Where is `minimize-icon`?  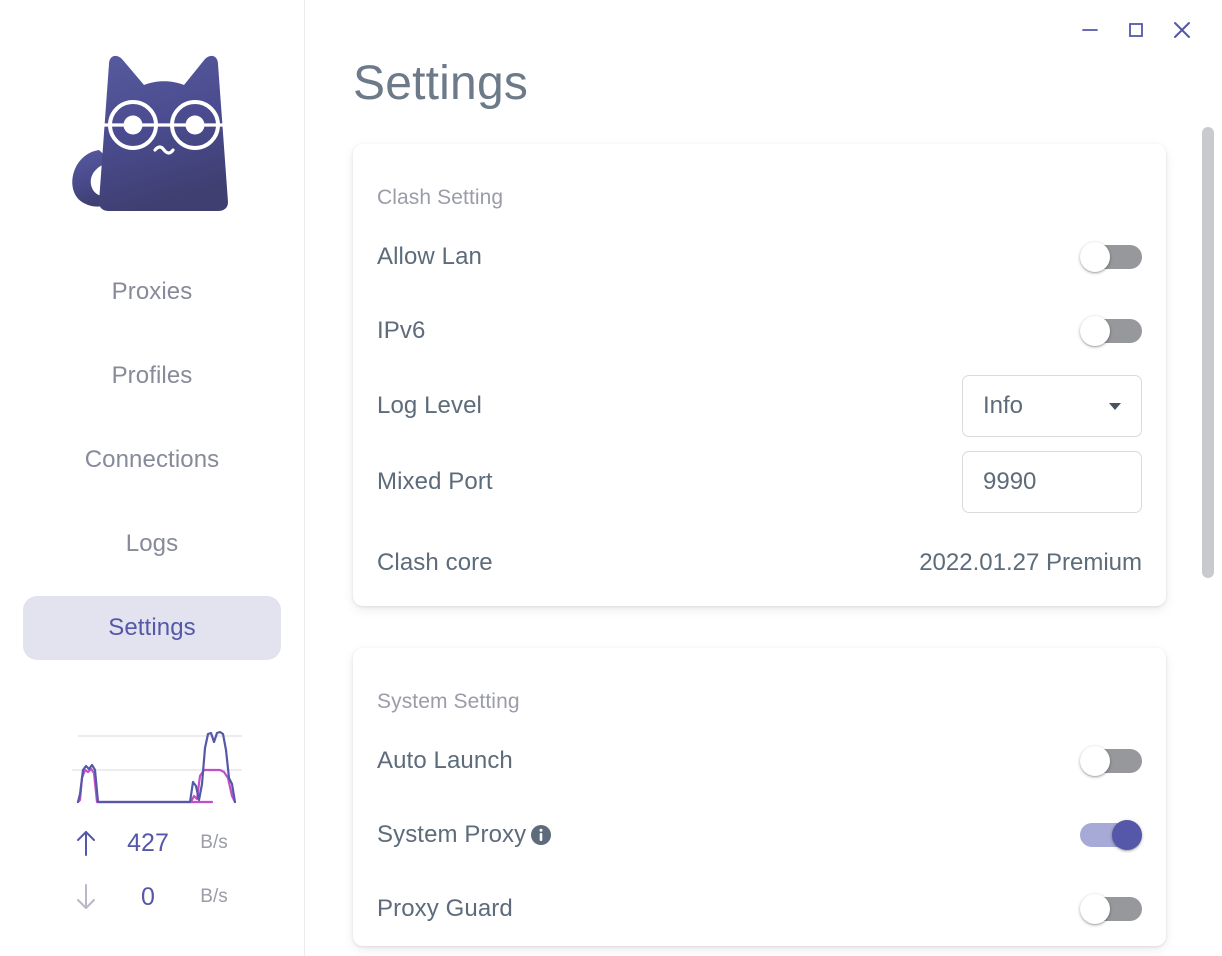 minimize-icon is located at coordinates (1090, 30).